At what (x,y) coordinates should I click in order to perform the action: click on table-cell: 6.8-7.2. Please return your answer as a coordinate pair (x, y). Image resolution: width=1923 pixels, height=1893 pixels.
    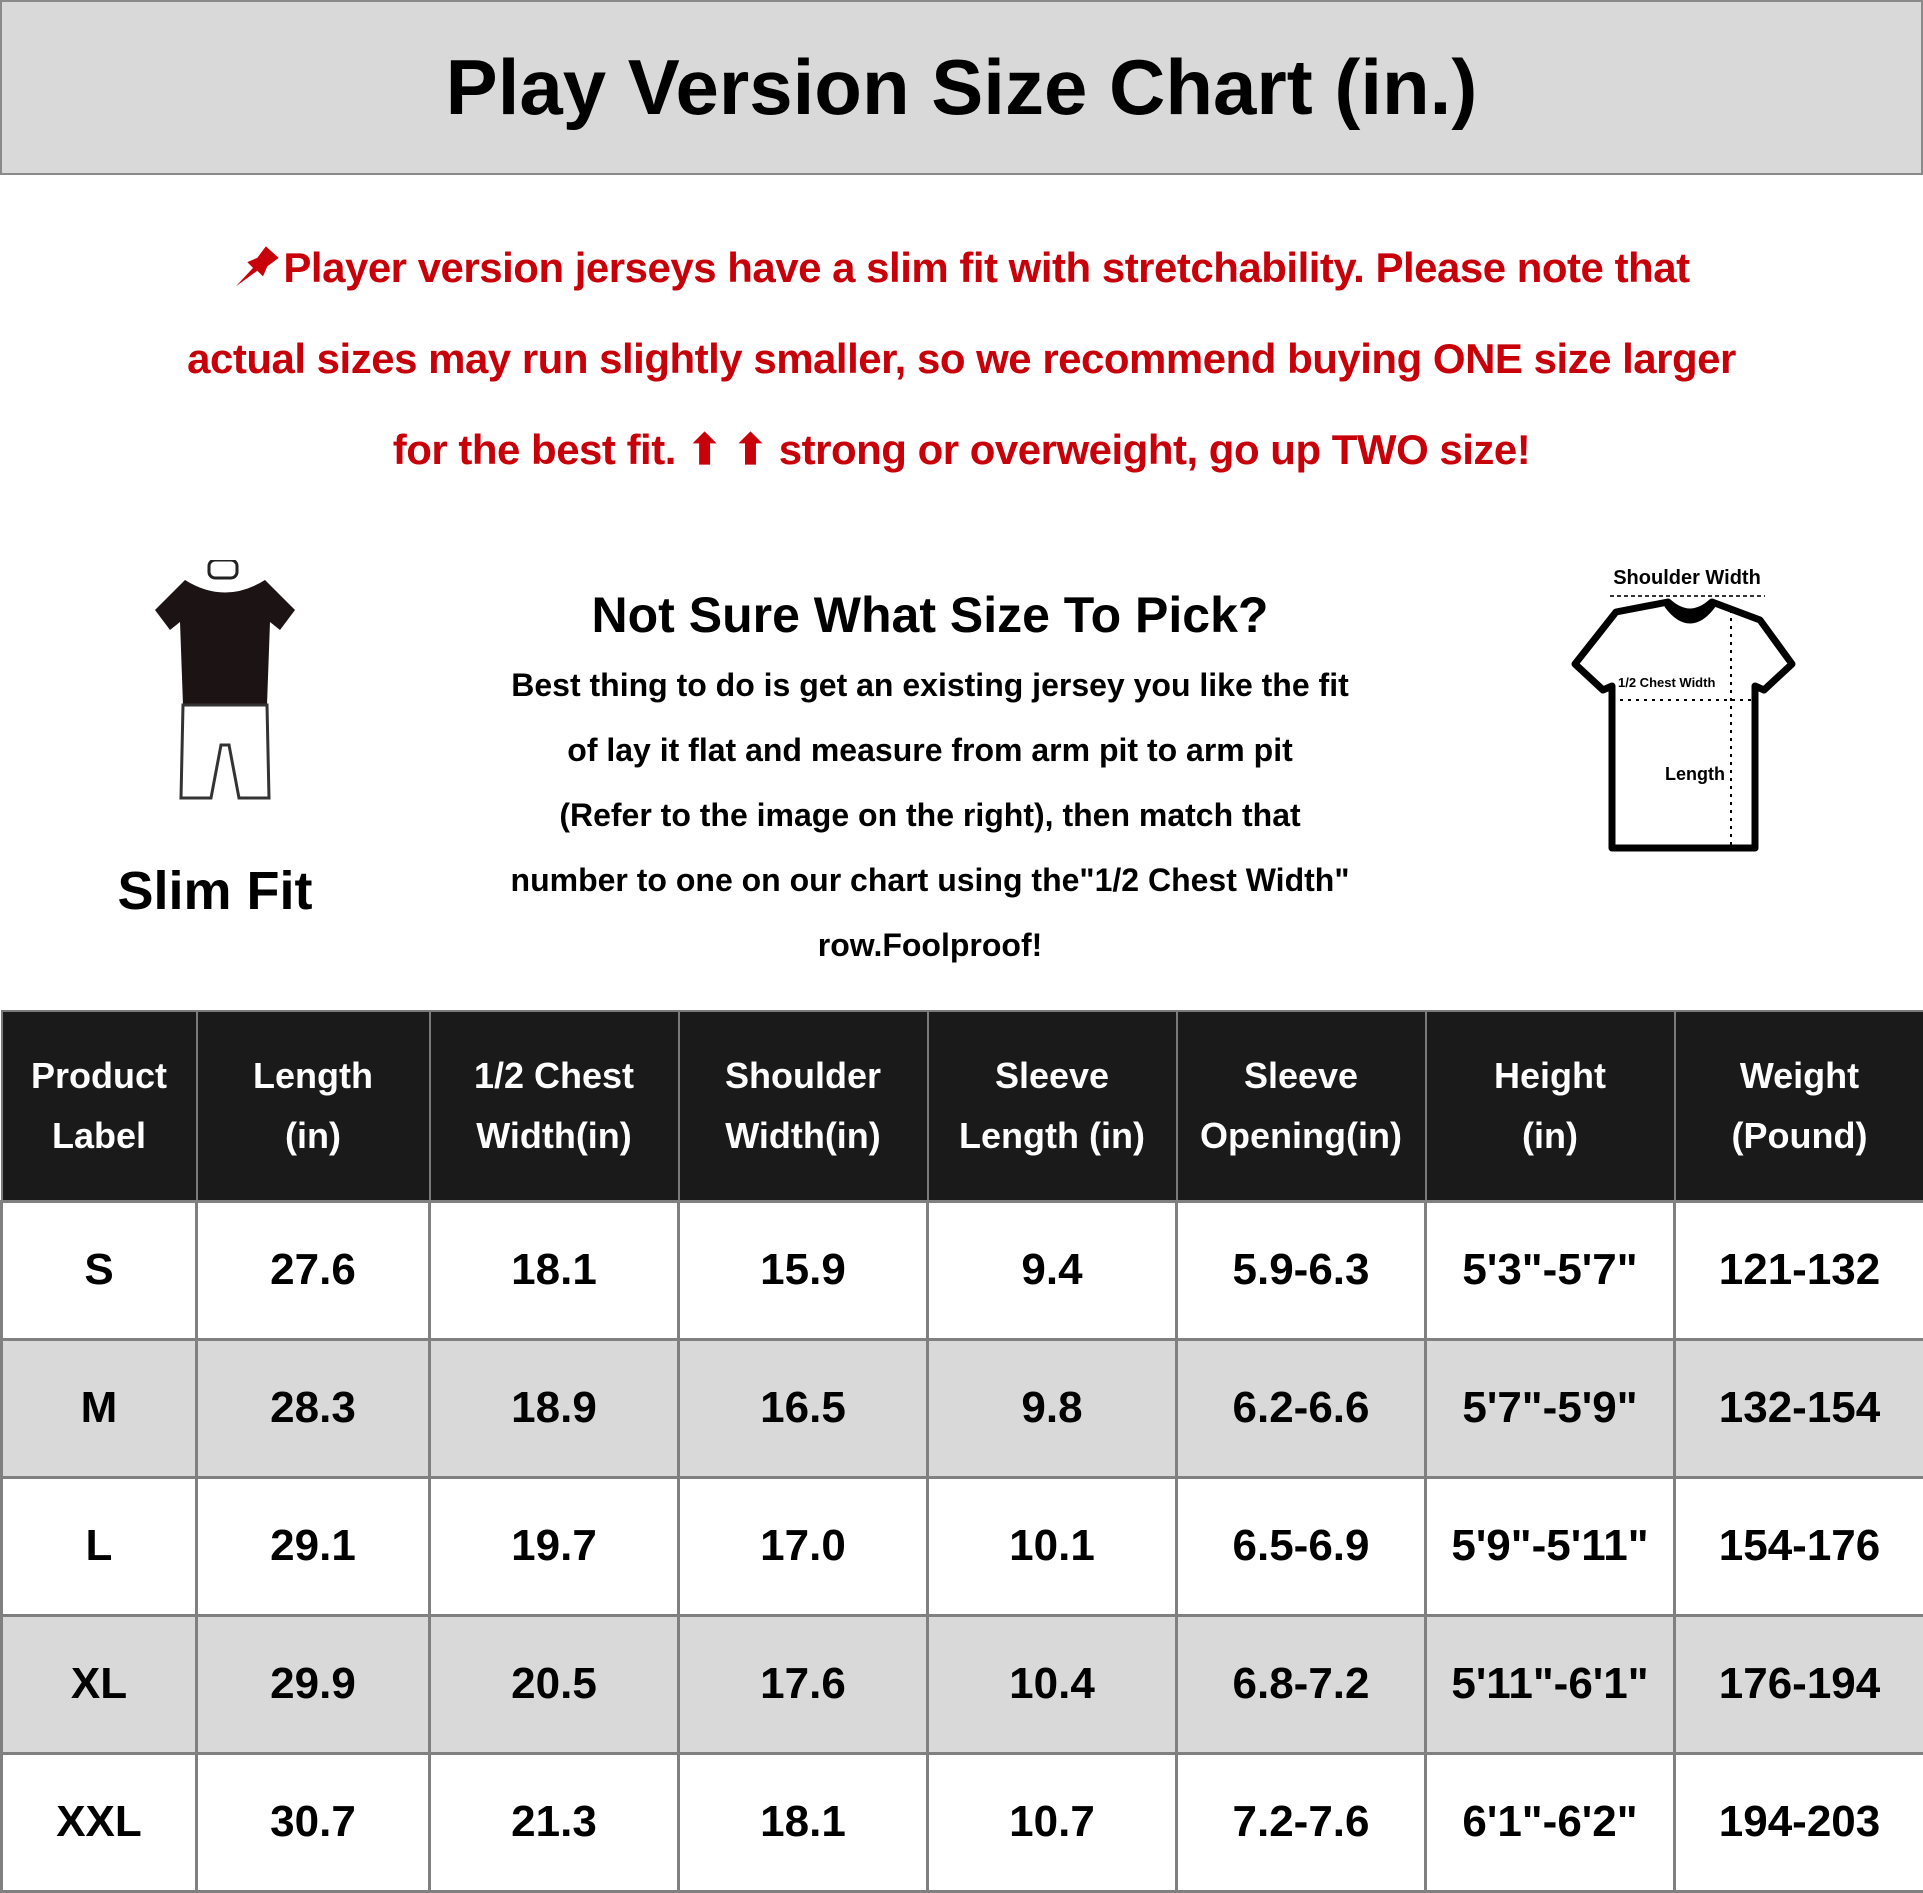
    Looking at the image, I should click on (1301, 1684).